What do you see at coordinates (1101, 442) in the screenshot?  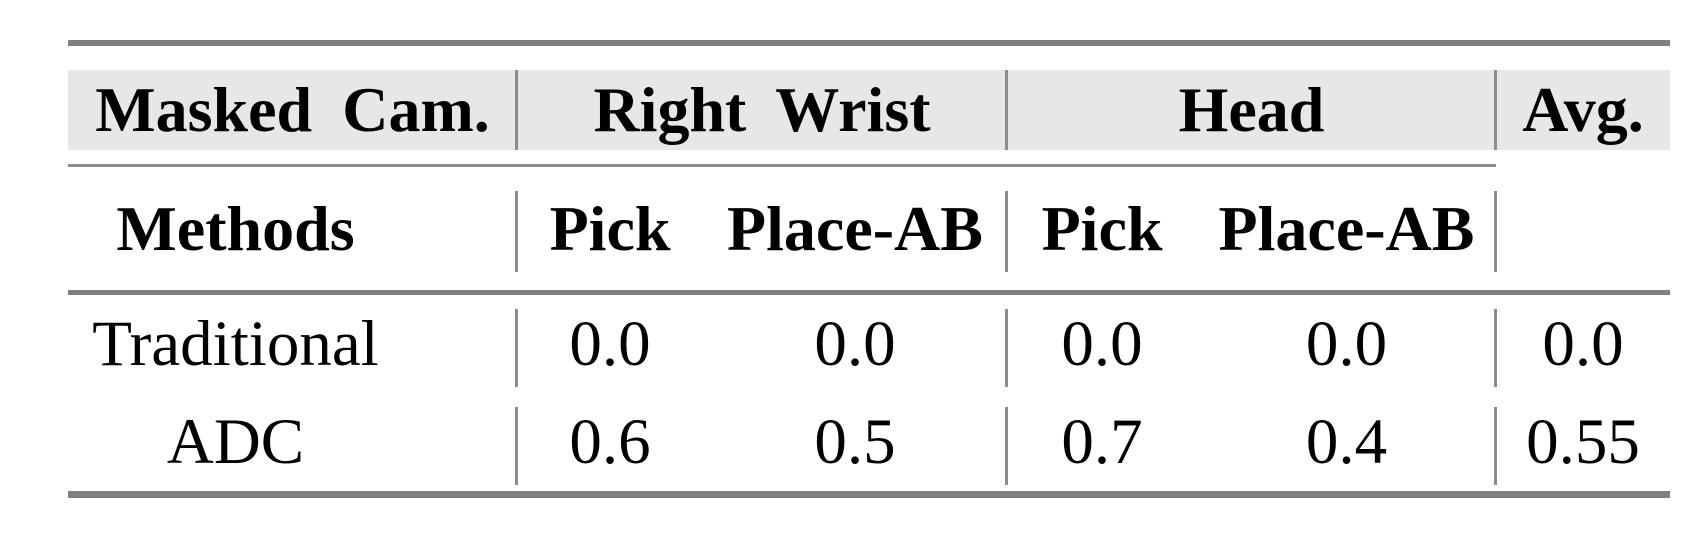 I see `value-head-pick: 0.7` at bounding box center [1101, 442].